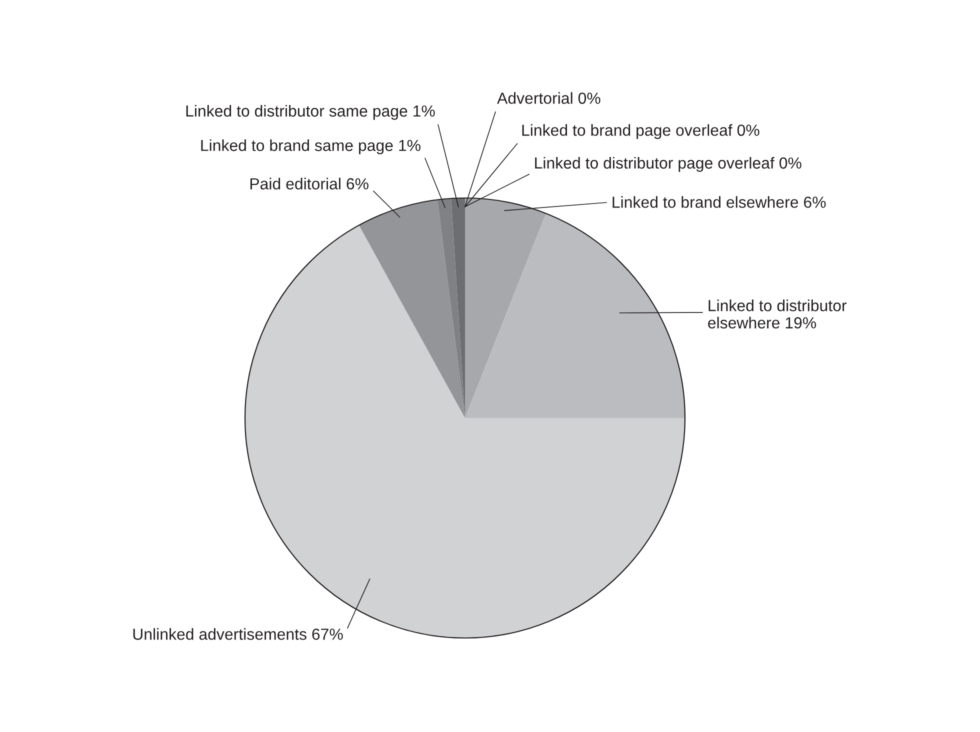 The height and width of the screenshot is (732, 980). Describe the element at coordinates (310, 112) in the screenshot. I see `slice-label: Linked to distributor same page 1%` at that location.